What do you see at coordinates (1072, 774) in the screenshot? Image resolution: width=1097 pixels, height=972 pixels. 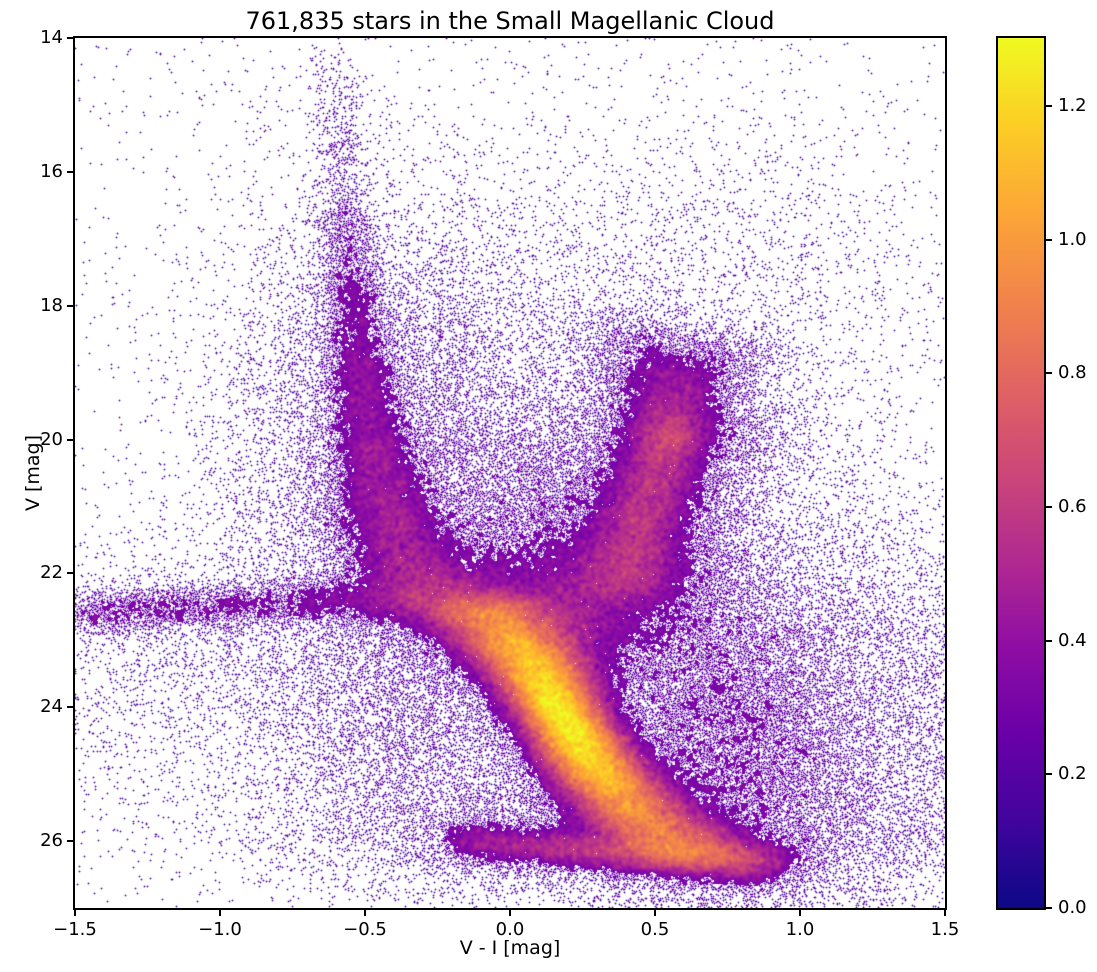 I see `colorbar-tick-label: 0.2` at bounding box center [1072, 774].